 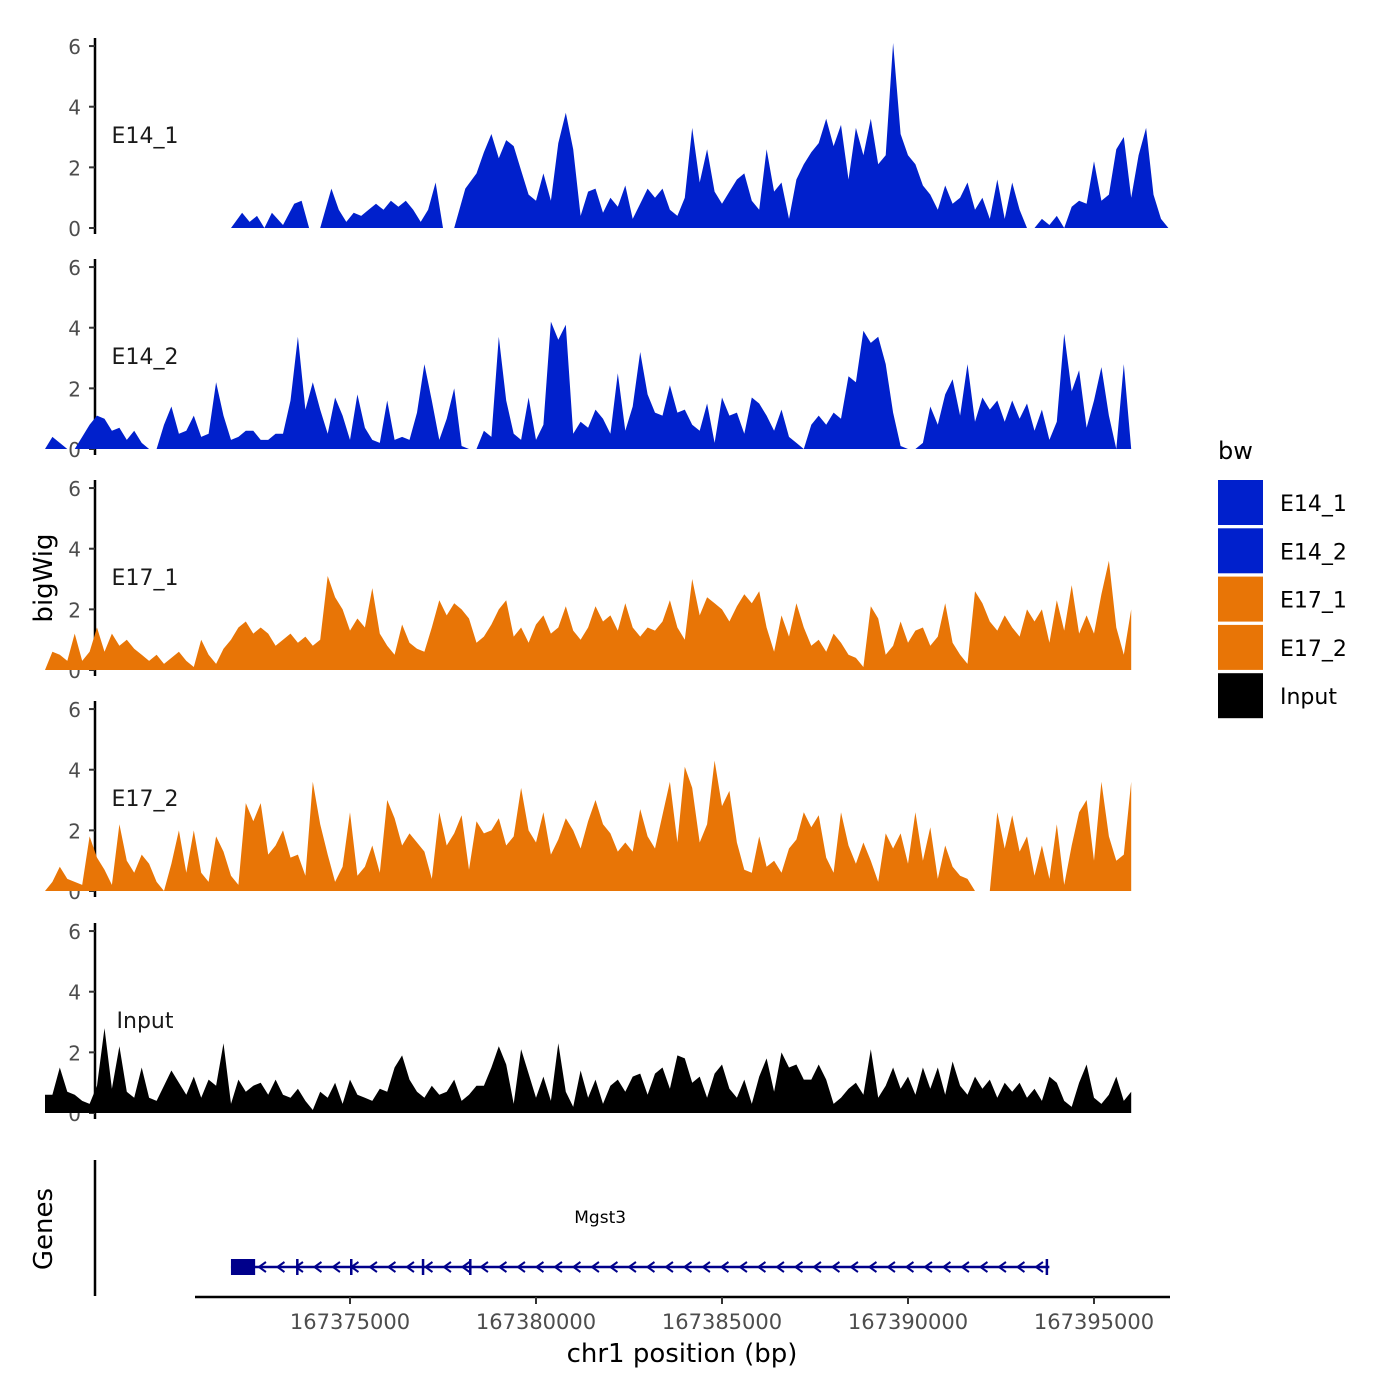 I want to click on track-label: E17_2, so click(x=145, y=799).